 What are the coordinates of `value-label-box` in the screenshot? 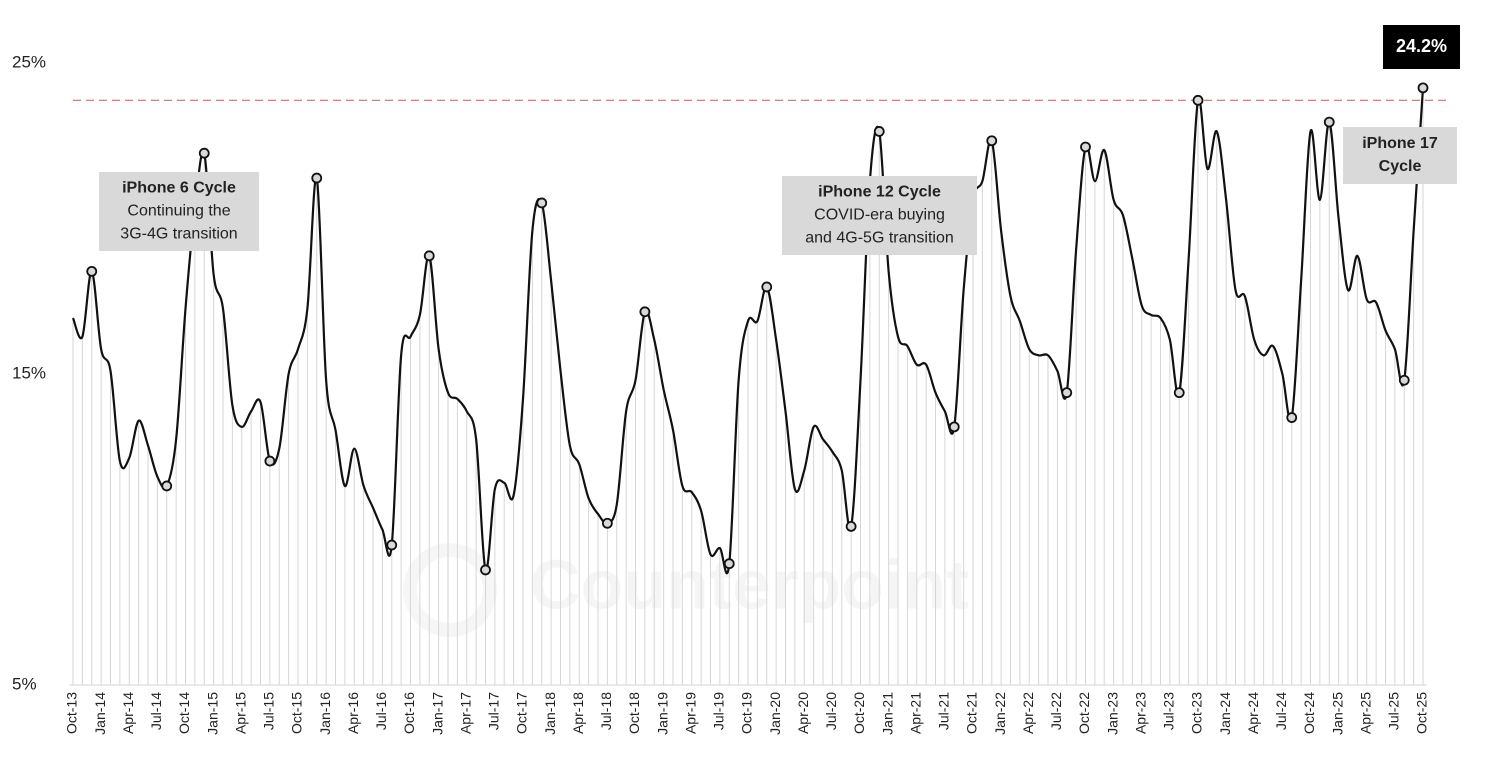 It's located at (1421, 47).